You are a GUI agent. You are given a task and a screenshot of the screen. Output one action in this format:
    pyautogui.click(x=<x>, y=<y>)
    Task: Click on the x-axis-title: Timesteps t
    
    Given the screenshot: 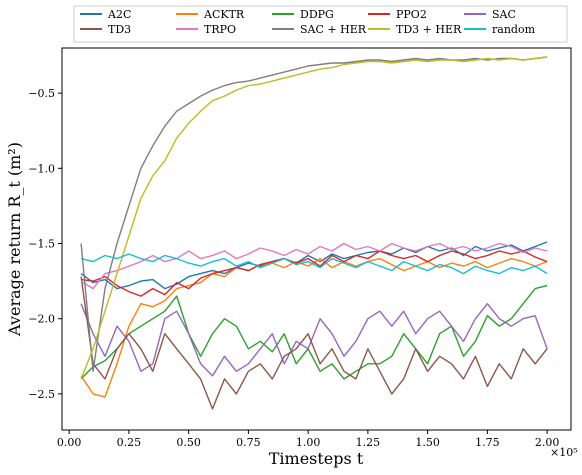 What is the action you would take?
    pyautogui.click(x=316, y=458)
    